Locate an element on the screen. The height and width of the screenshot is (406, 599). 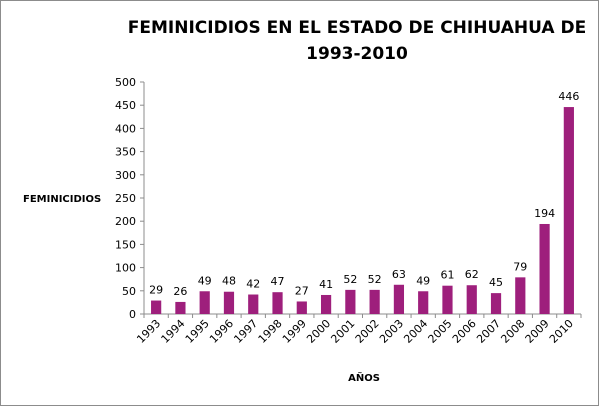
data-label-2000: 41 is located at coordinates (326, 284).